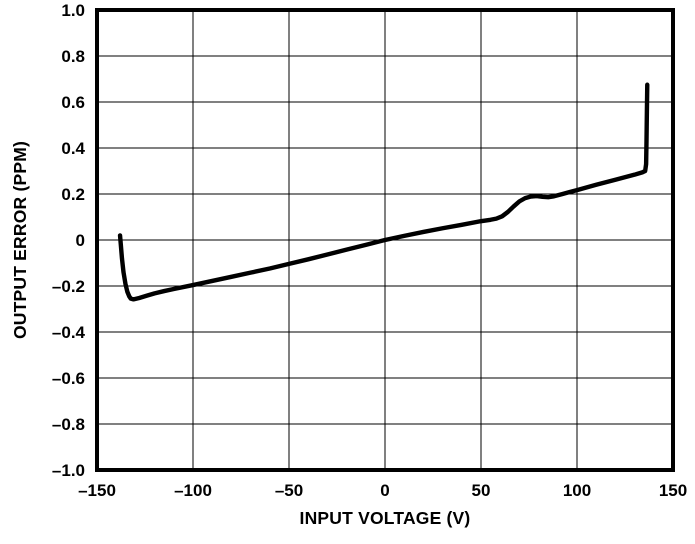  I want to click on x-tick-label: 50, so click(481, 490).